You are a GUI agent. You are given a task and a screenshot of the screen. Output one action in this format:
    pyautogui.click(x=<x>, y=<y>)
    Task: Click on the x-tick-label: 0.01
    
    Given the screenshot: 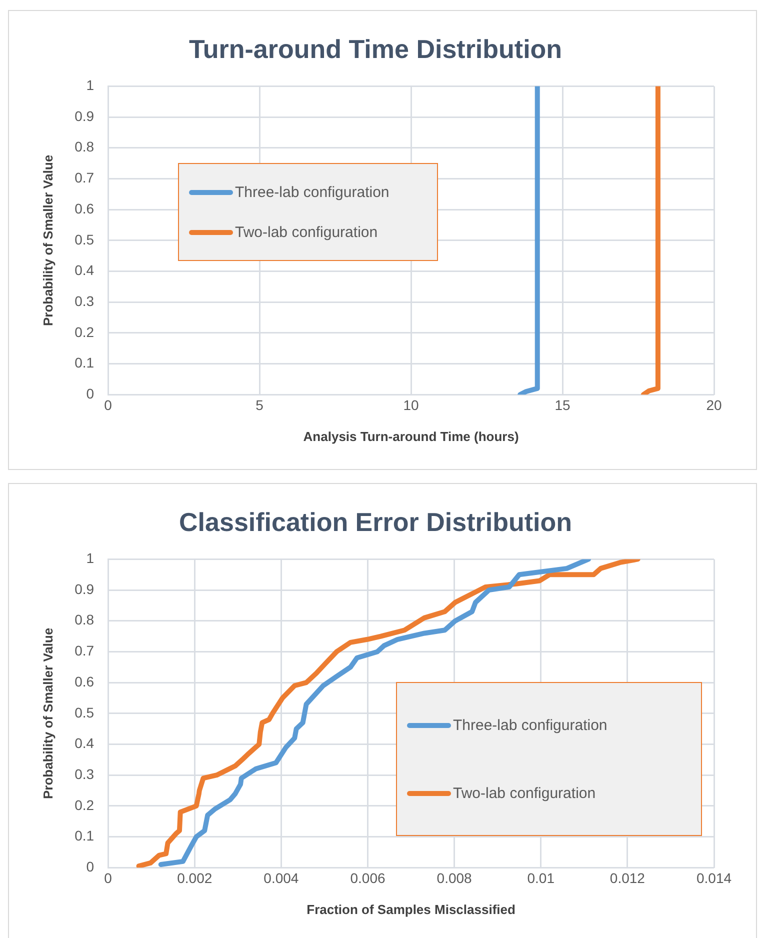 What is the action you would take?
    pyautogui.click(x=541, y=878)
    